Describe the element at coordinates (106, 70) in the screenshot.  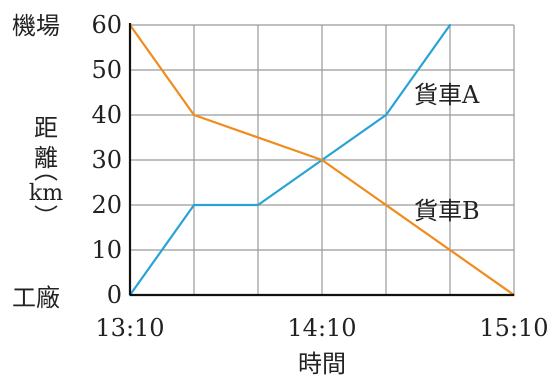
I see `y-tick-label: 50` at that location.